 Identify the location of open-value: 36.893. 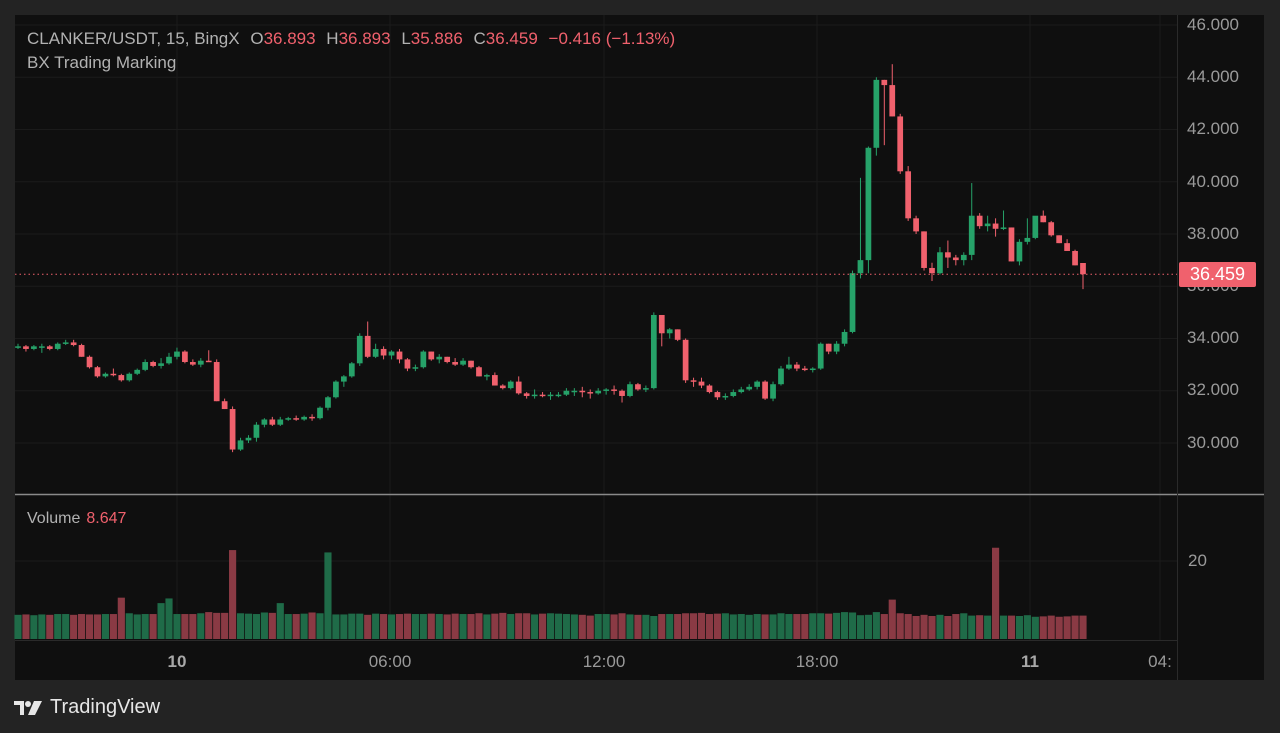
(289, 38).